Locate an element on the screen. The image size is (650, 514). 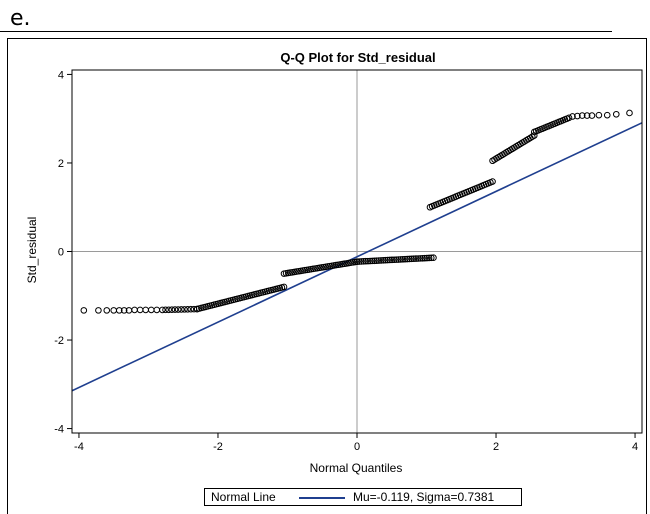
question-label: e. is located at coordinates (20, 18).